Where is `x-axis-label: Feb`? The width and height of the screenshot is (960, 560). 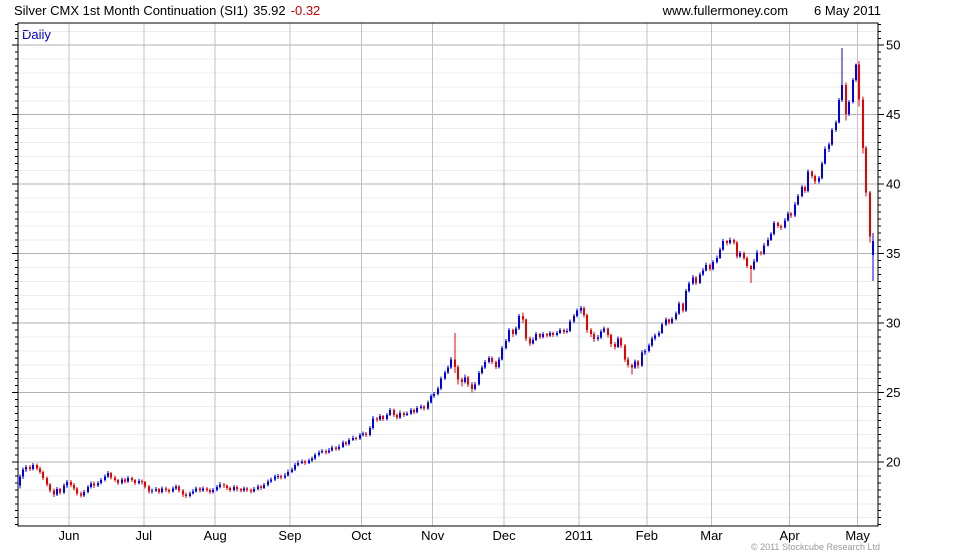 x-axis-label: Feb is located at coordinates (647, 535).